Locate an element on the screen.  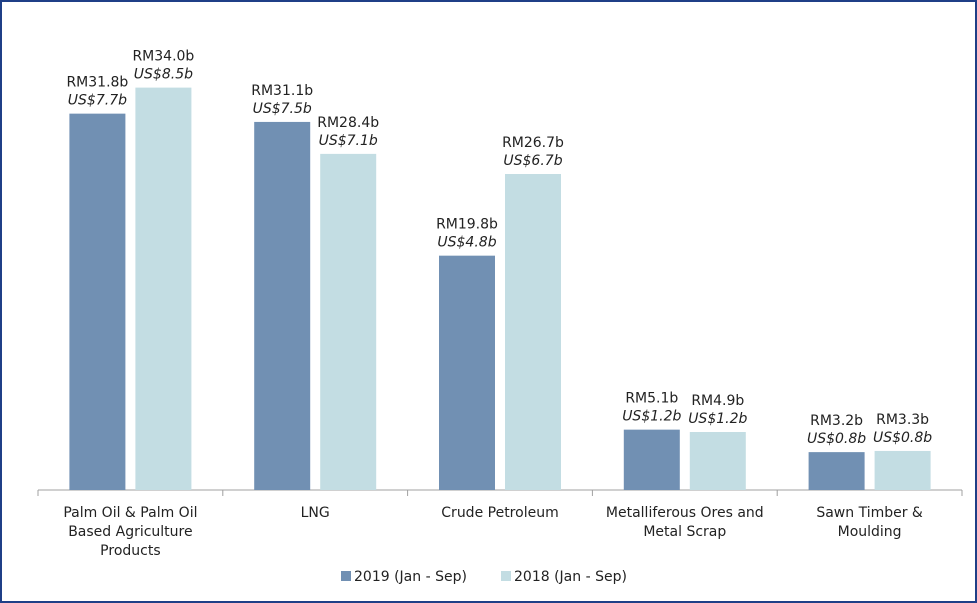
category-label: Crude Petroleum is located at coordinates (499, 513).